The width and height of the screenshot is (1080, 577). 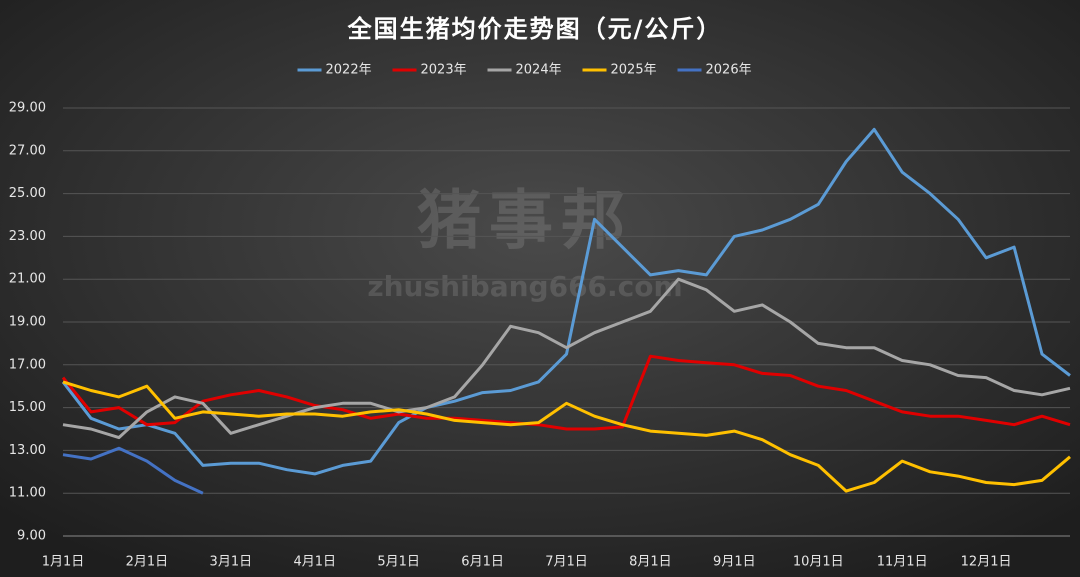 What do you see at coordinates (231, 562) in the screenshot?
I see `x-tick-label: 3月1日` at bounding box center [231, 562].